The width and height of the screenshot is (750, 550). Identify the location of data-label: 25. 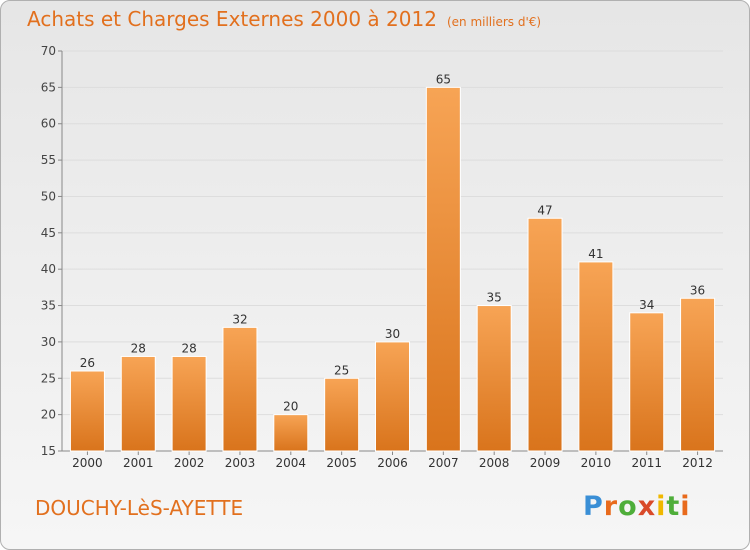
(341, 370).